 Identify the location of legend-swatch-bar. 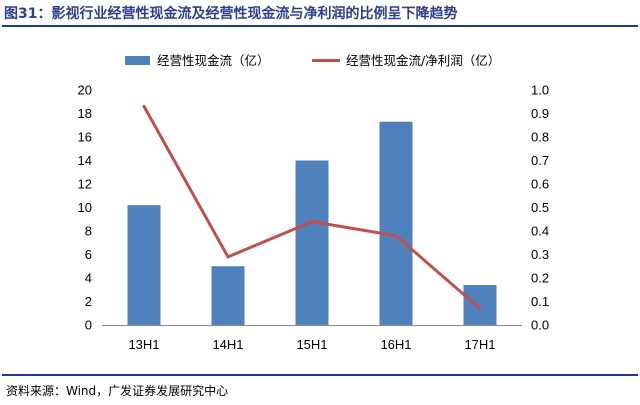
(137, 60).